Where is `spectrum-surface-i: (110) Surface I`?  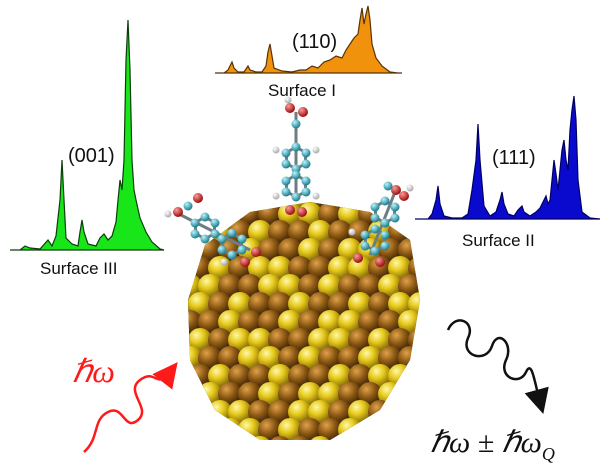 spectrum-surface-i: (110) Surface I is located at coordinates (308, 52).